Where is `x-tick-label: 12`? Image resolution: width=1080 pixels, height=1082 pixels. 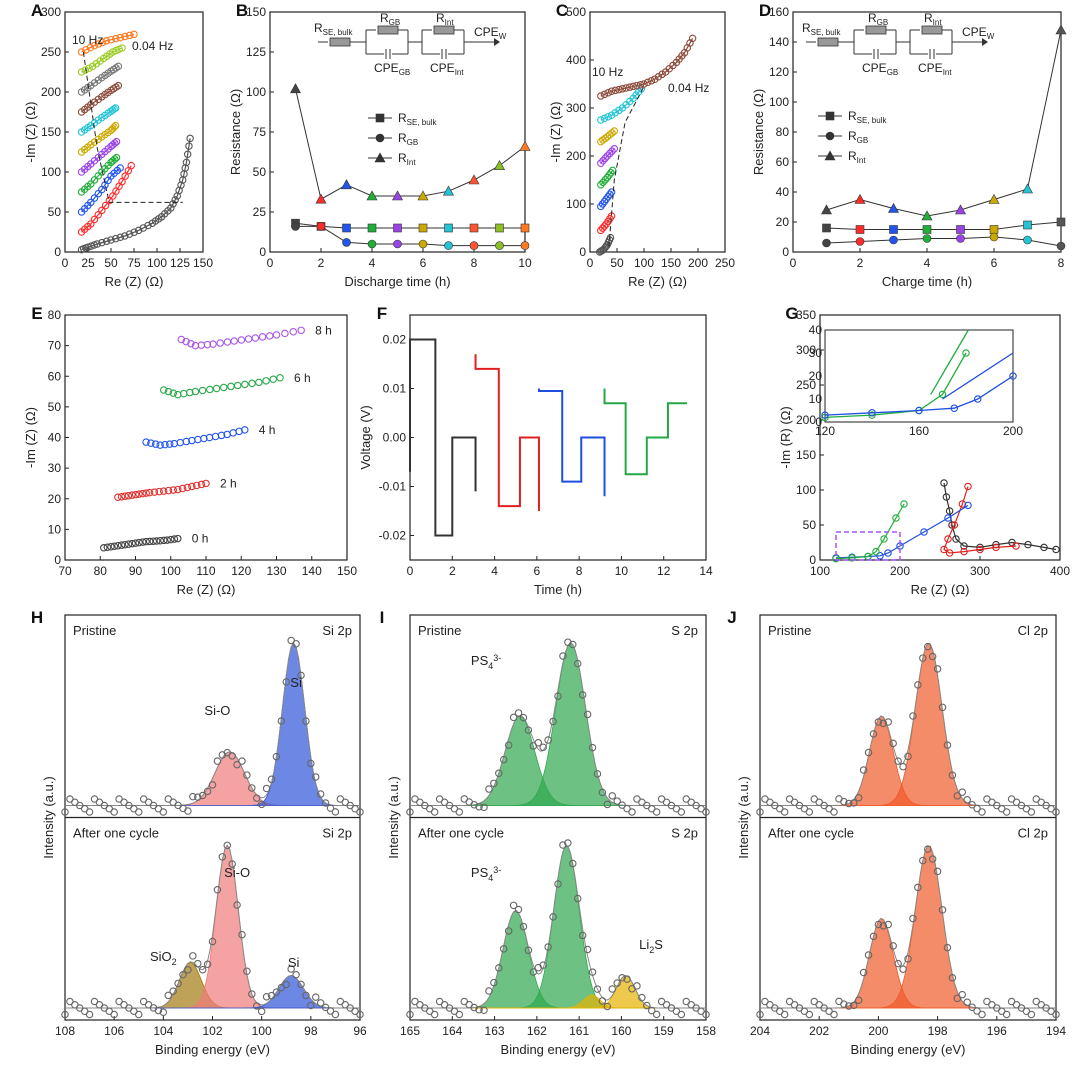 x-tick-label: 12 is located at coordinates (664, 571).